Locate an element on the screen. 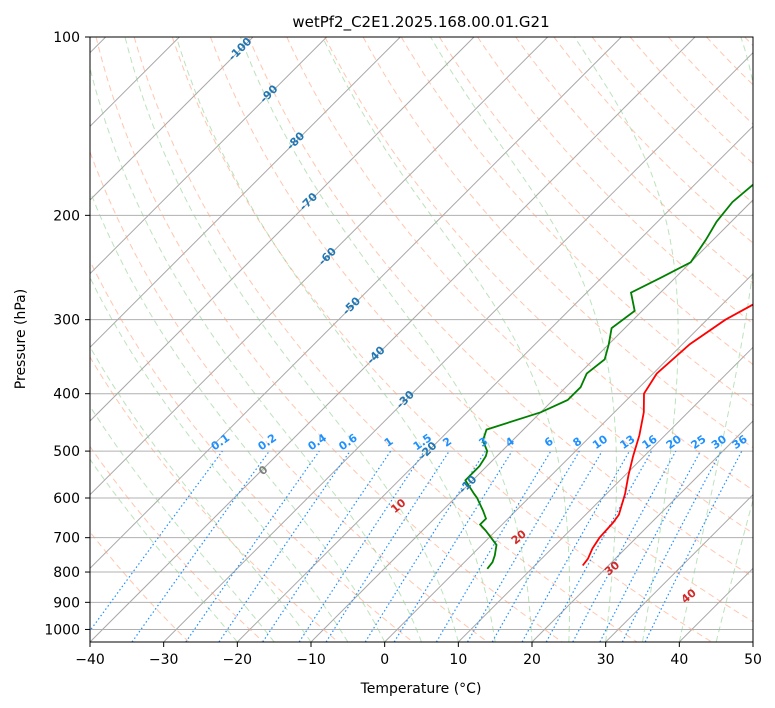 Image resolution: width=775 pixels, height=708 pixels. mixing-ratio-label: 0.4 is located at coordinates (318, 442).